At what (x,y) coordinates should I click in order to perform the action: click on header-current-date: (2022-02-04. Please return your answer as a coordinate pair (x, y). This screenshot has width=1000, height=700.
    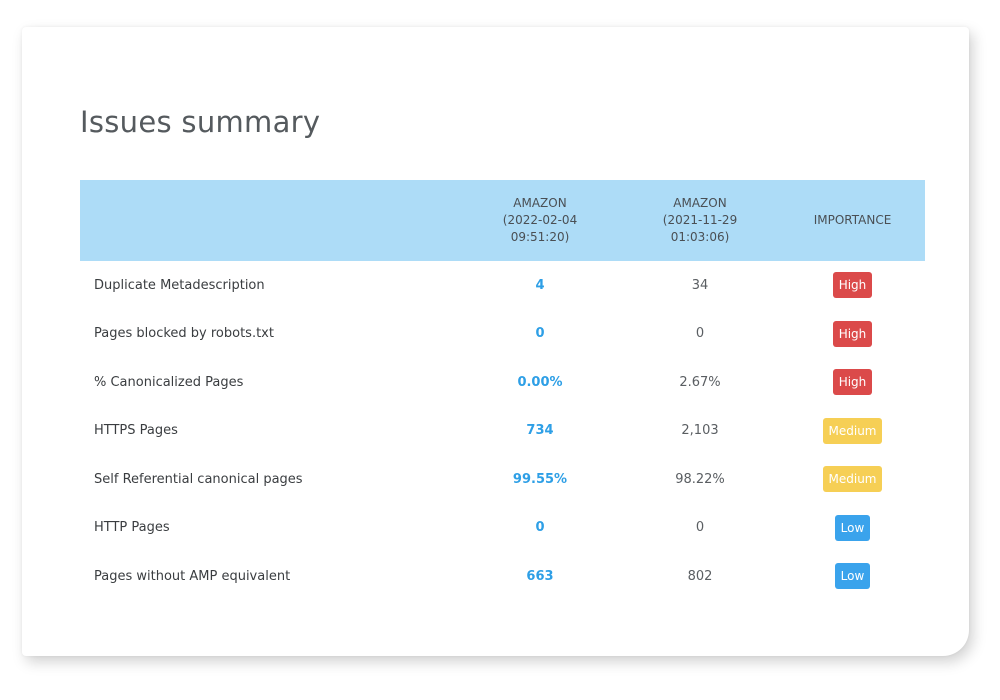
    Looking at the image, I should click on (540, 220).